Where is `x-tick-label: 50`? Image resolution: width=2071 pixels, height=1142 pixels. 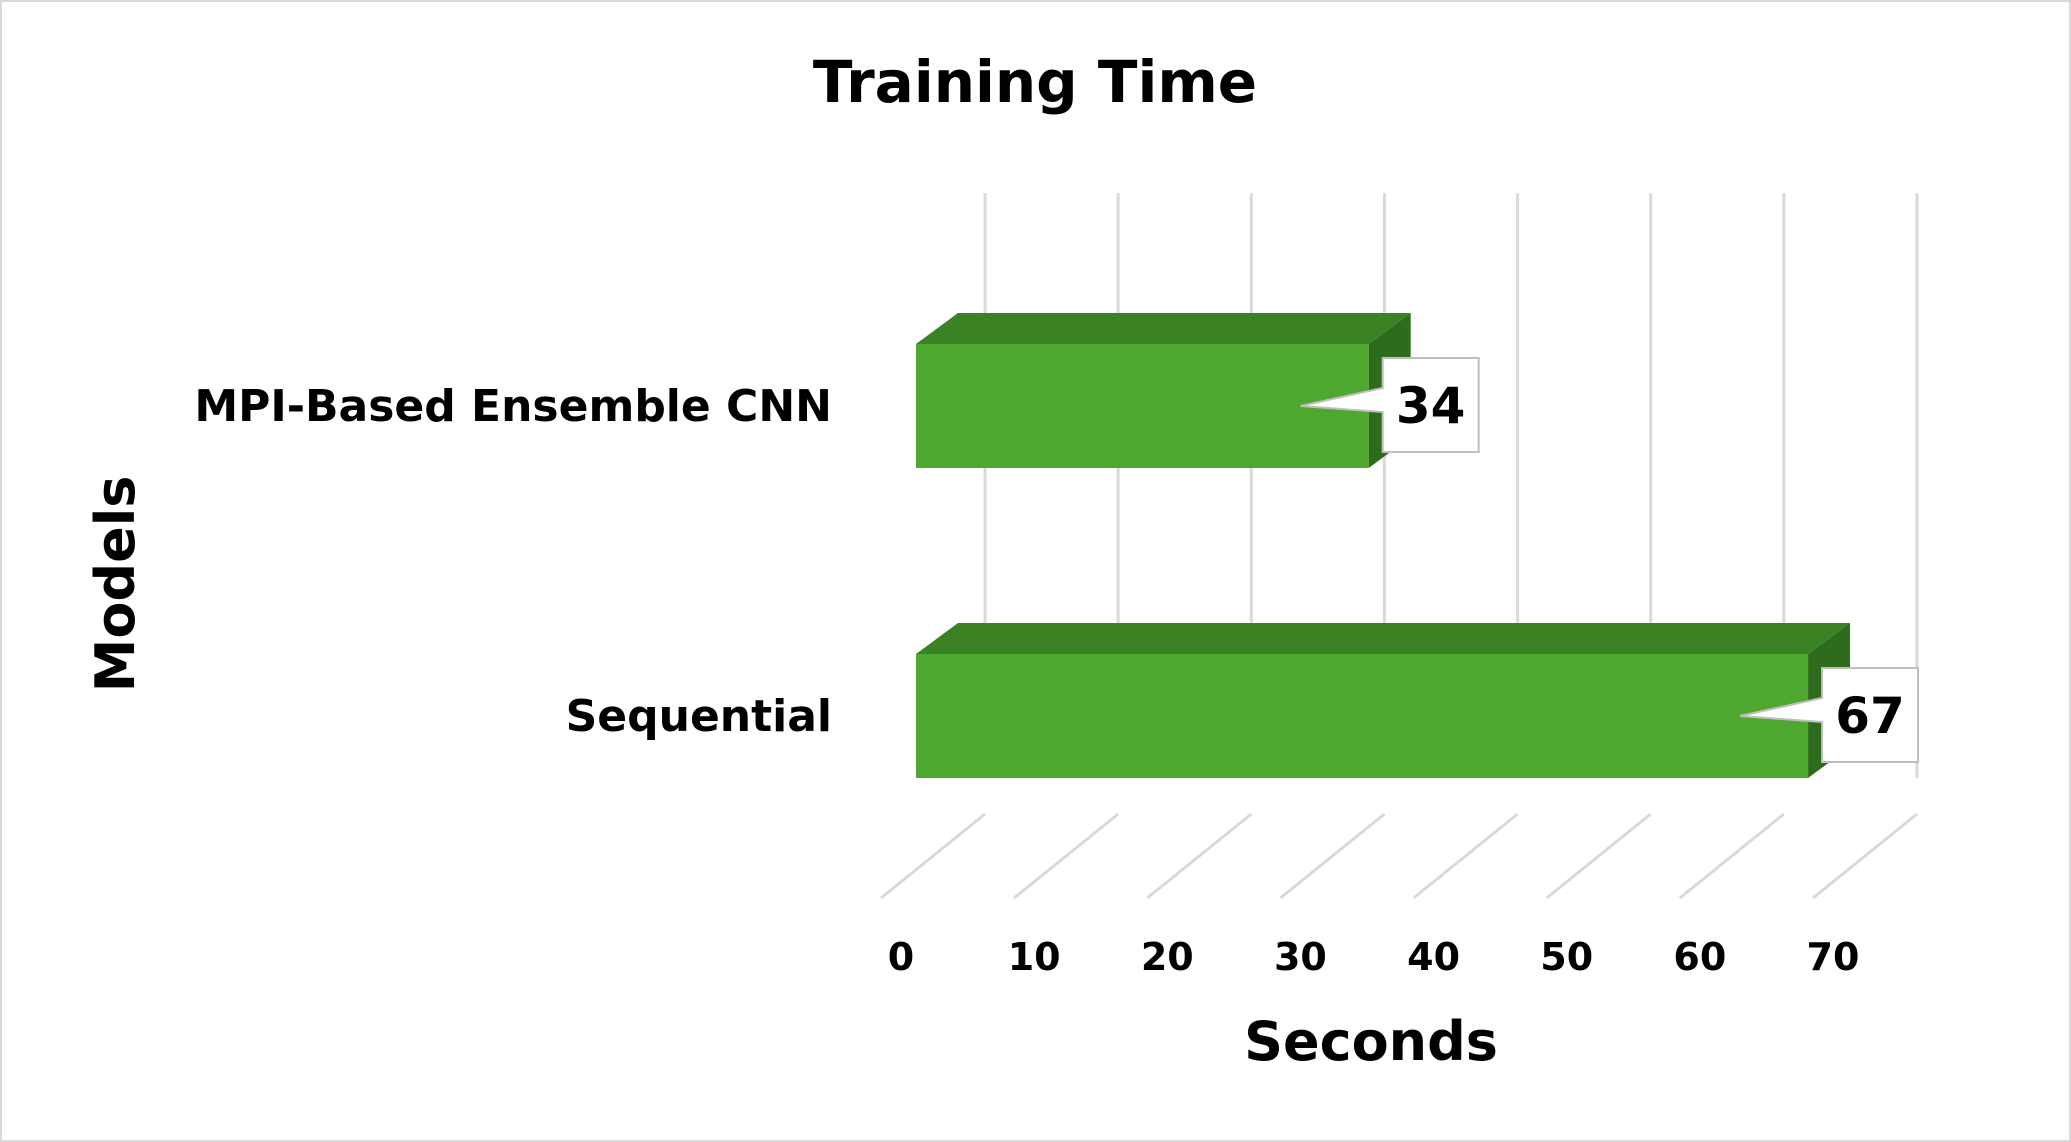
x-tick-label: 50 is located at coordinates (1566, 957).